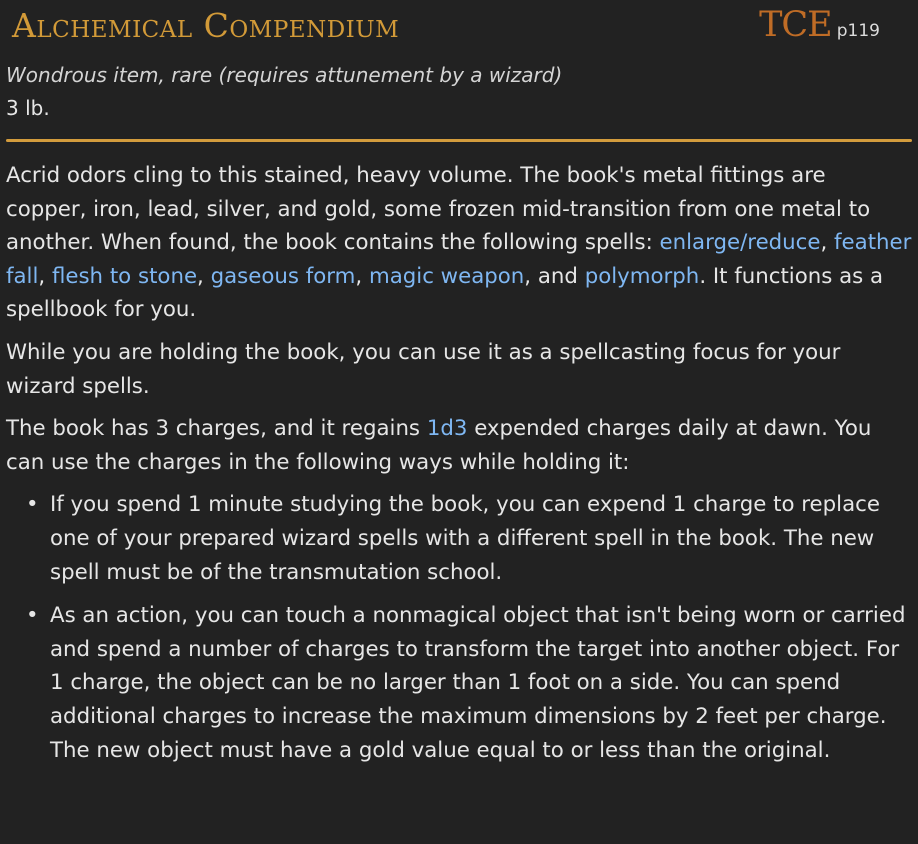 The height and width of the screenshot is (844, 918). What do you see at coordinates (28, 108) in the screenshot?
I see `item-weight: 3 lb.` at bounding box center [28, 108].